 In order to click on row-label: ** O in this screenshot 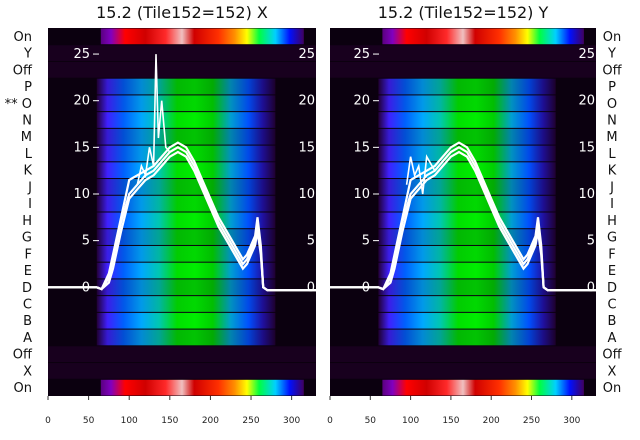, I will do `click(18, 104)`.